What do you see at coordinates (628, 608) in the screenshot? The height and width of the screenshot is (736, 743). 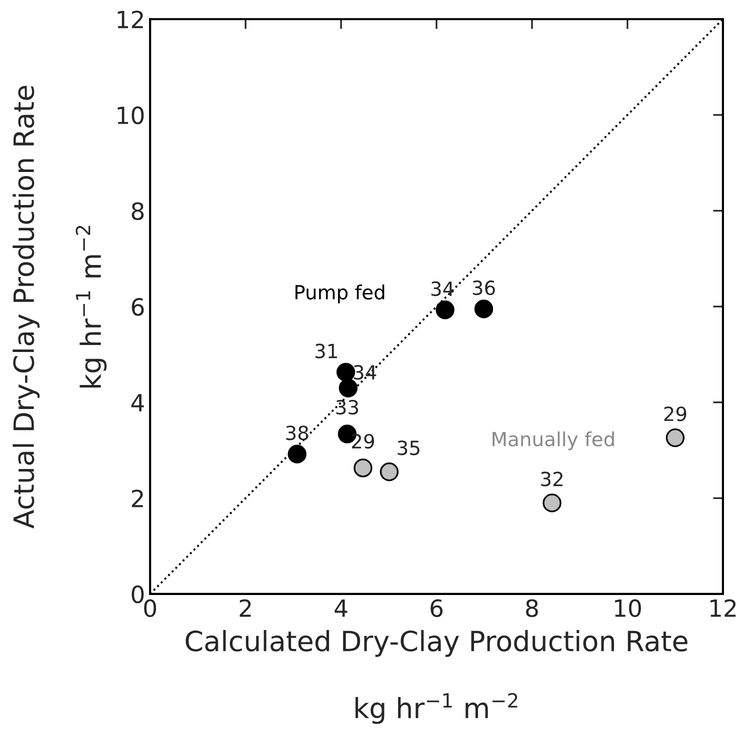 I see `x-tick-label: 10` at bounding box center [628, 608].